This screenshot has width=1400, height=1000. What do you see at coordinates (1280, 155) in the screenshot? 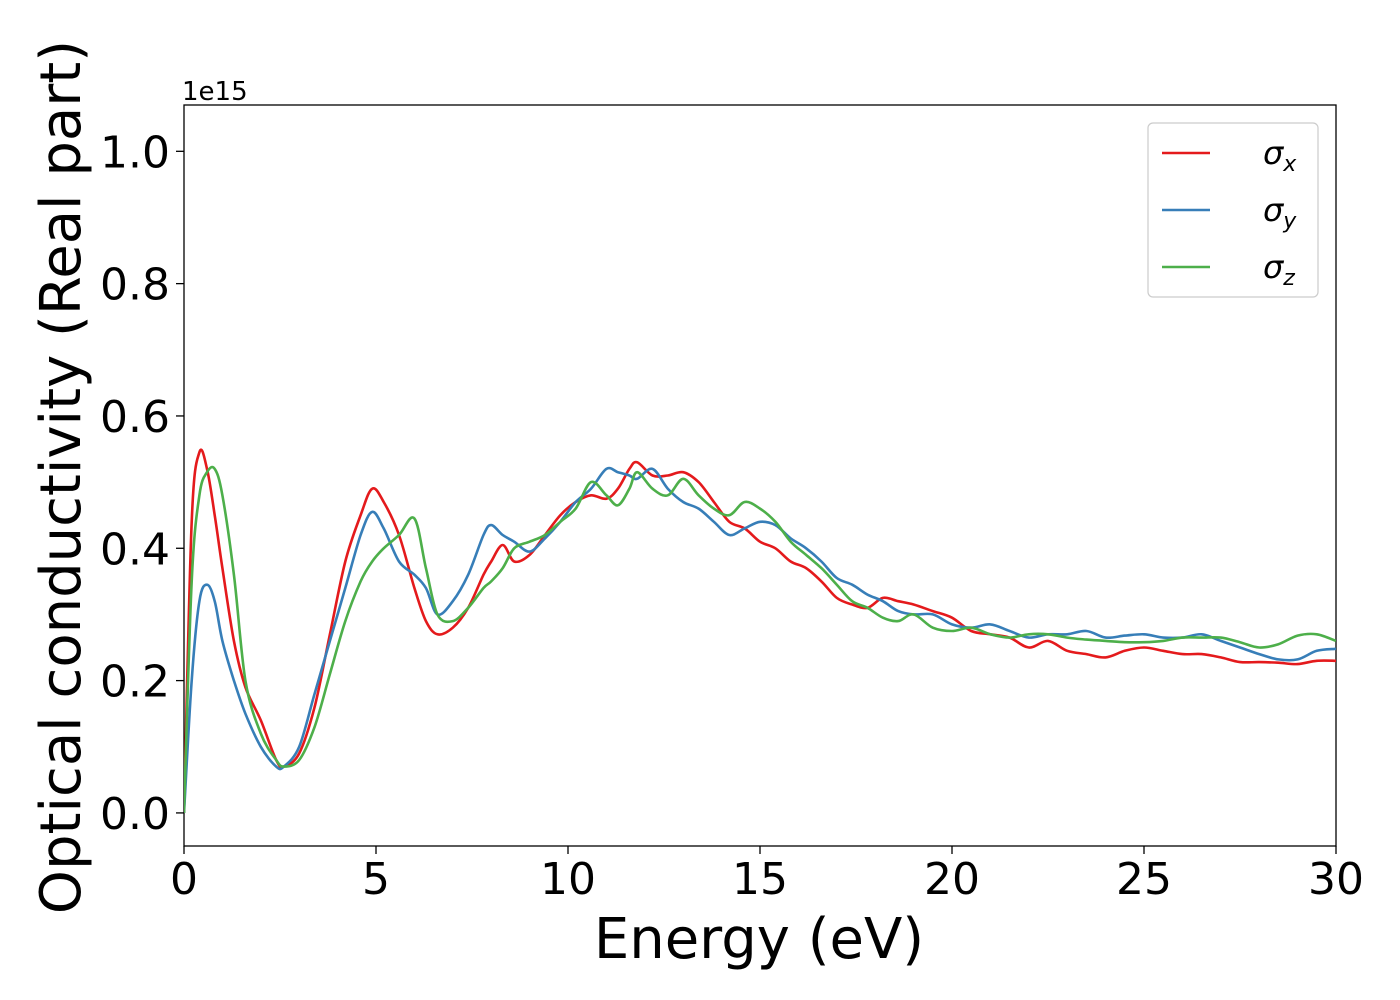
I see `legend-label: σx` at bounding box center [1280, 155].